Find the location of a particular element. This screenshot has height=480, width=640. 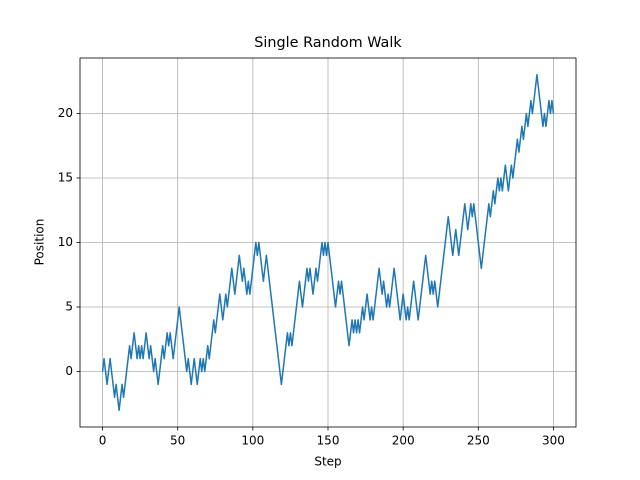

y-tick-label: 15 is located at coordinates (65, 177).